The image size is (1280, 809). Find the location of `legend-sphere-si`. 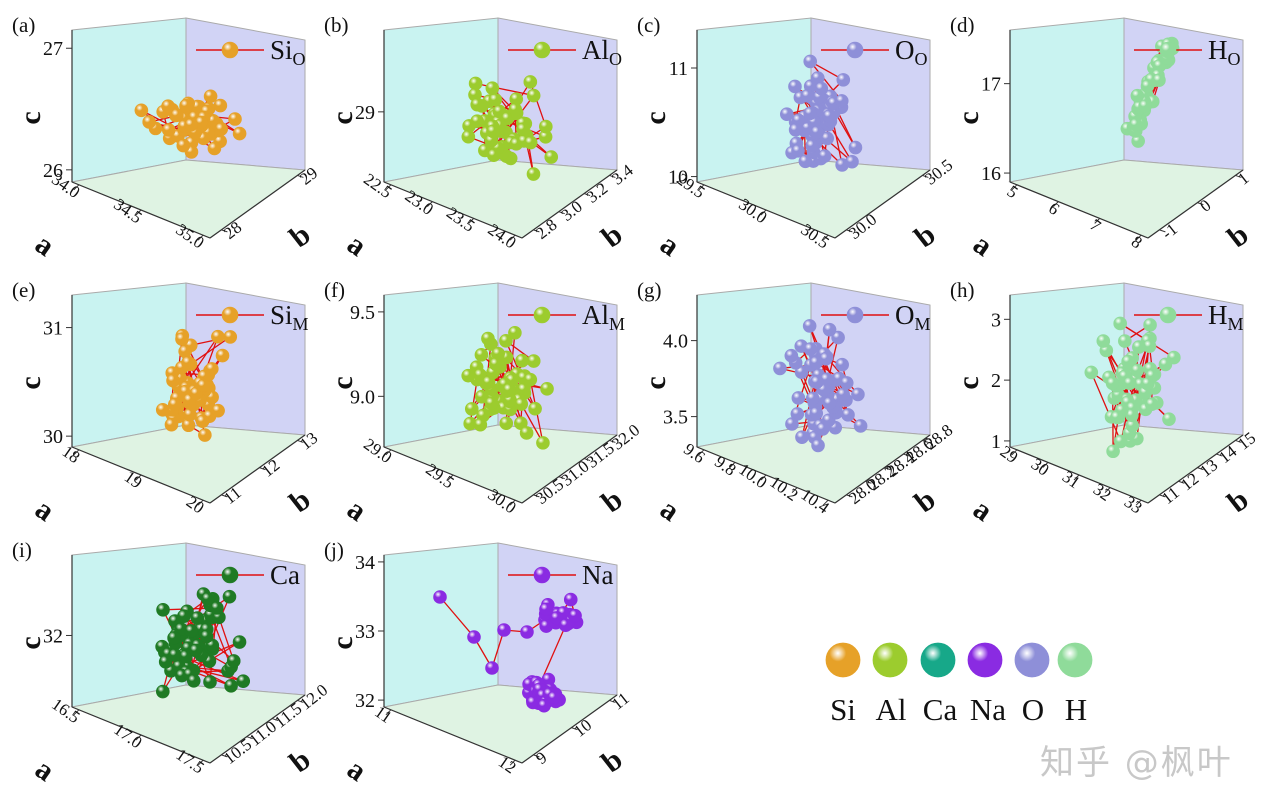

legend-sphere-si is located at coordinates (843, 660).